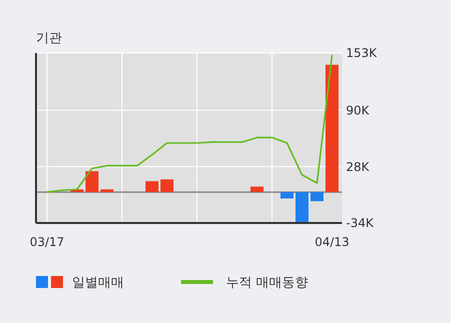 This screenshot has height=323, width=451. I want to click on y-tick-label: 28K, so click(358, 167).